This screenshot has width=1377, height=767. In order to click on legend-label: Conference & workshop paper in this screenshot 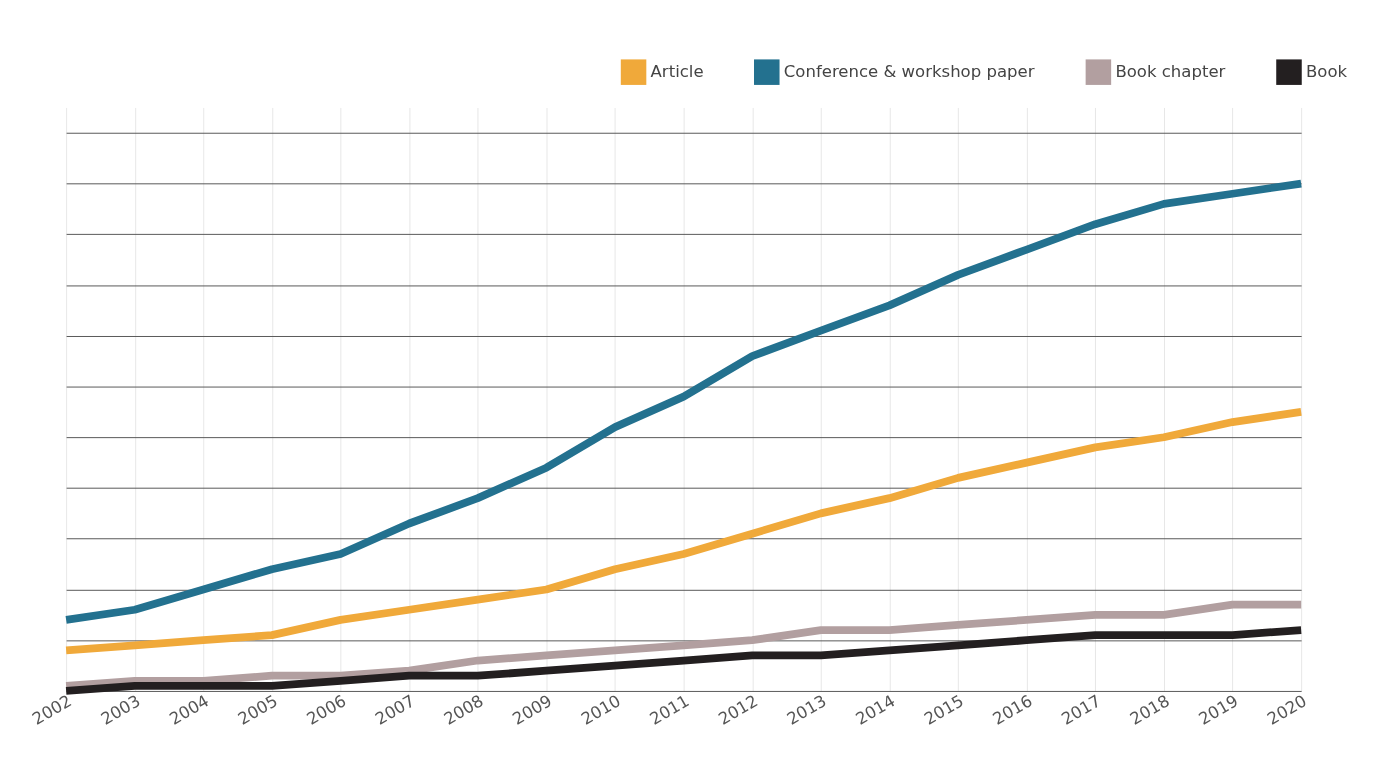, I will do `click(909, 72)`.